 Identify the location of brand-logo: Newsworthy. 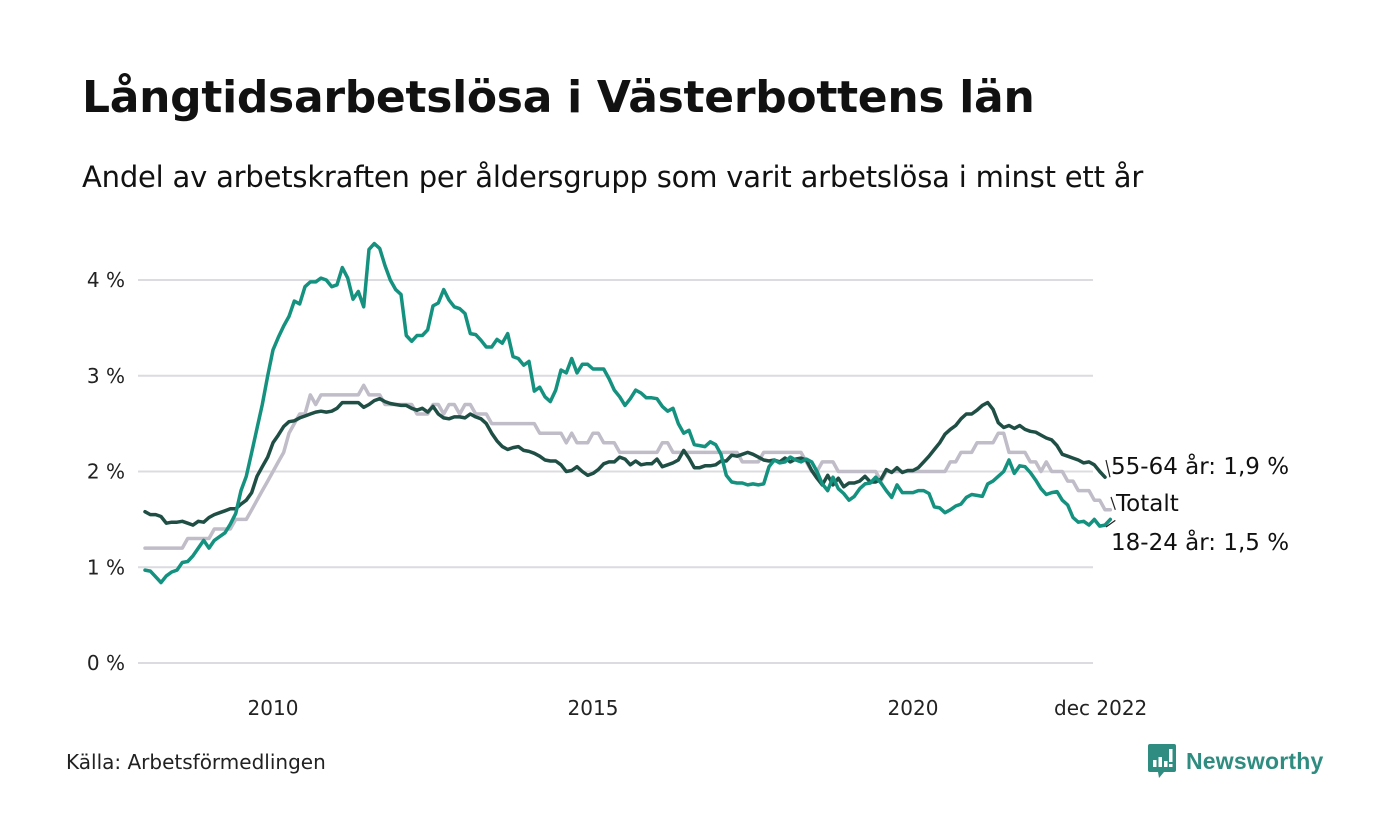
(1235, 761).